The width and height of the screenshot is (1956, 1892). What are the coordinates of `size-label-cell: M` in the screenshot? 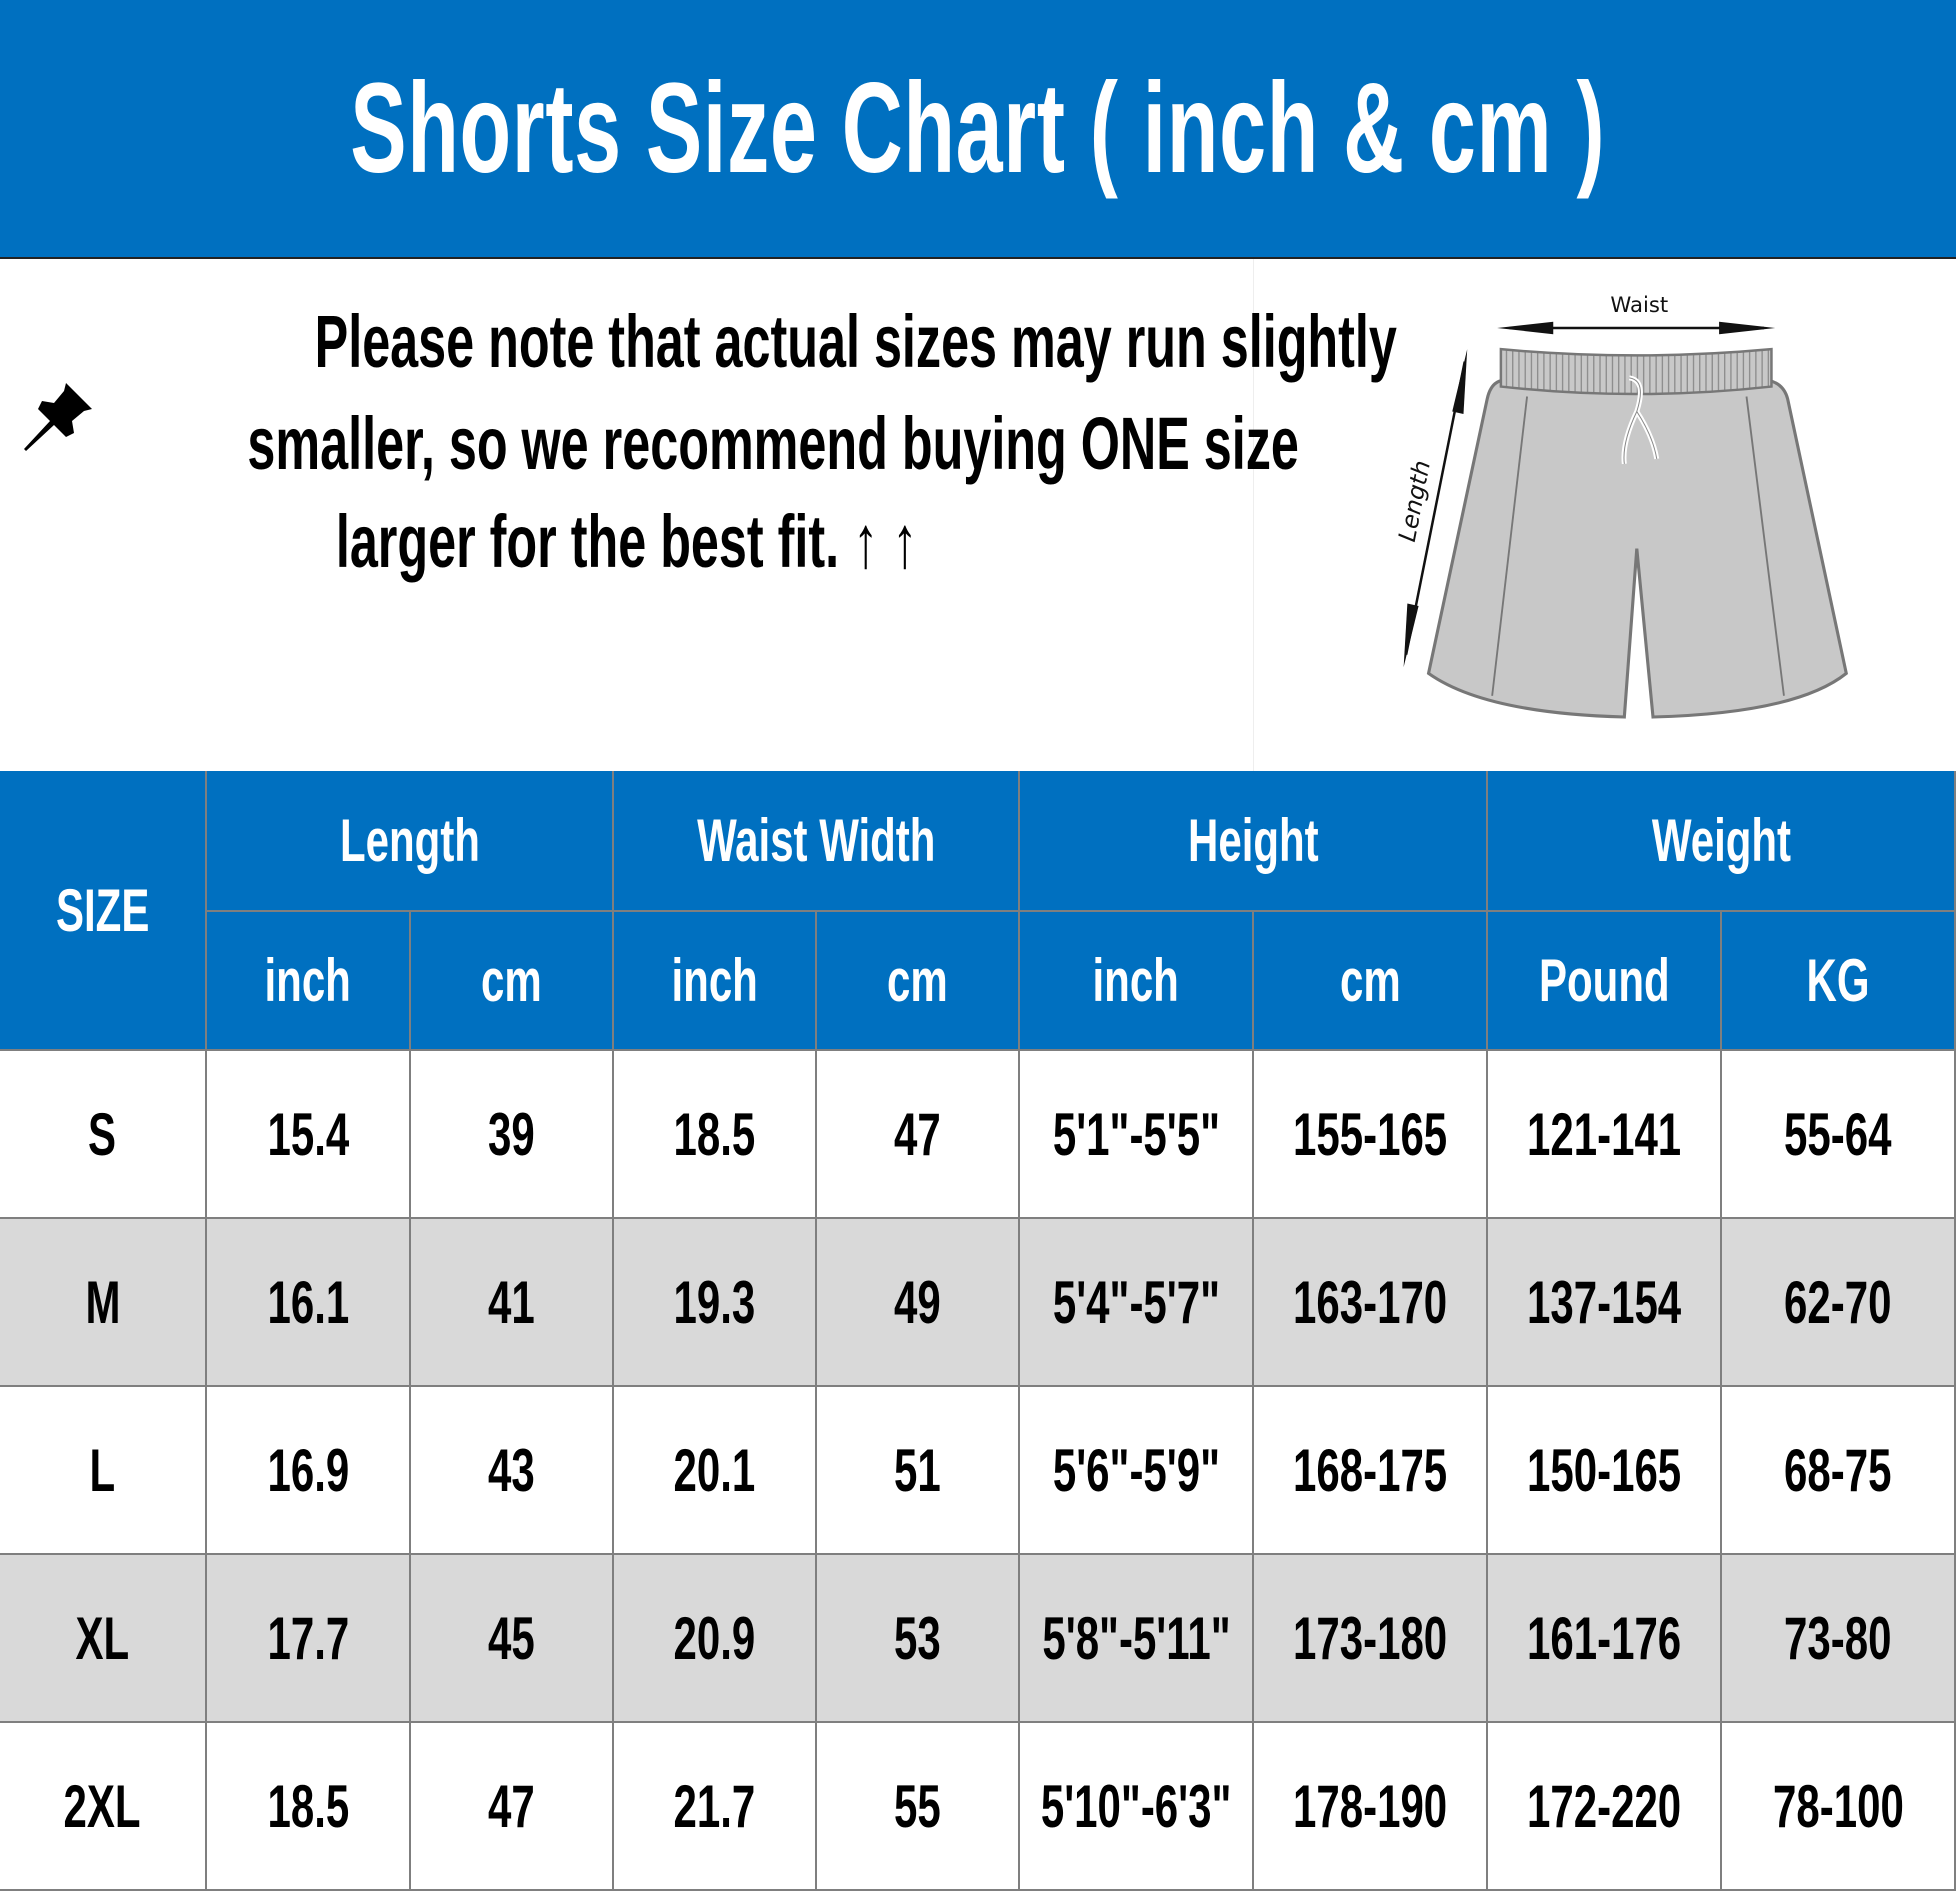 It's located at (103, 1303).